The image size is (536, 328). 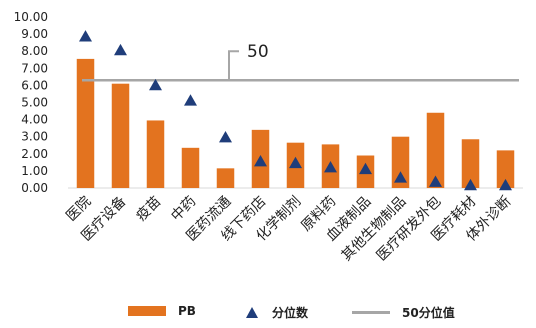 I want to click on annotation-label: 50, so click(x=258, y=52).